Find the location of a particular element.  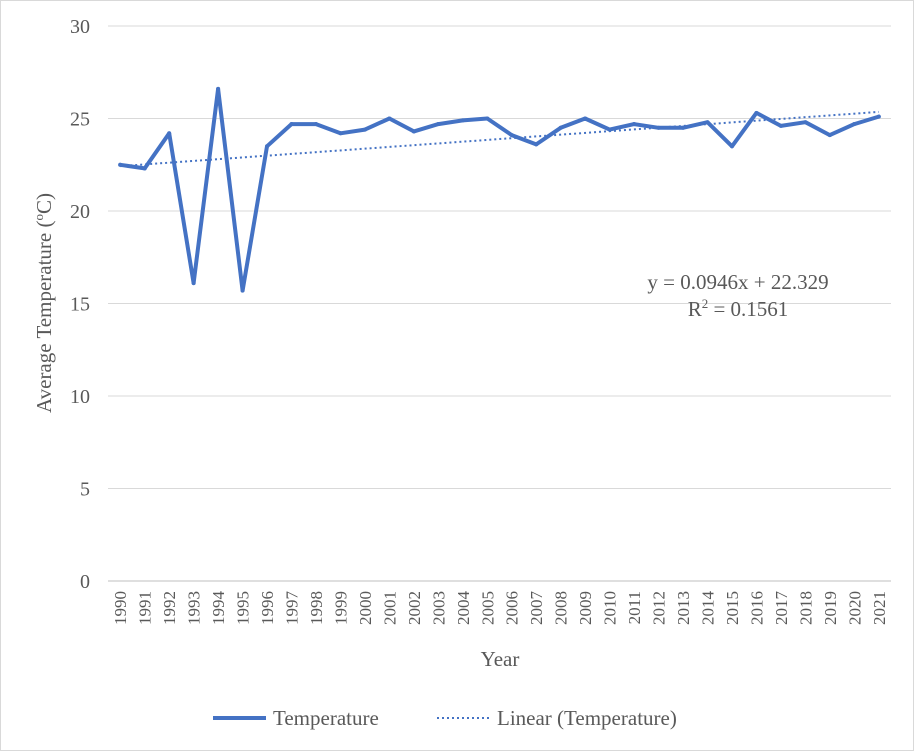

x-tick-label: 1995 is located at coordinates (243, 608).